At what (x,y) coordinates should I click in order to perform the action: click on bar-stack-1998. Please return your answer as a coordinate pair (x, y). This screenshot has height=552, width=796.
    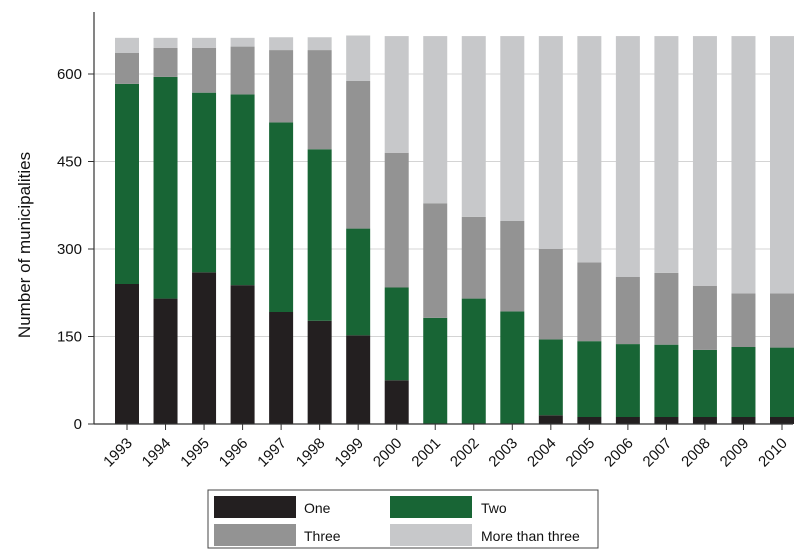
    Looking at the image, I should click on (319, 230).